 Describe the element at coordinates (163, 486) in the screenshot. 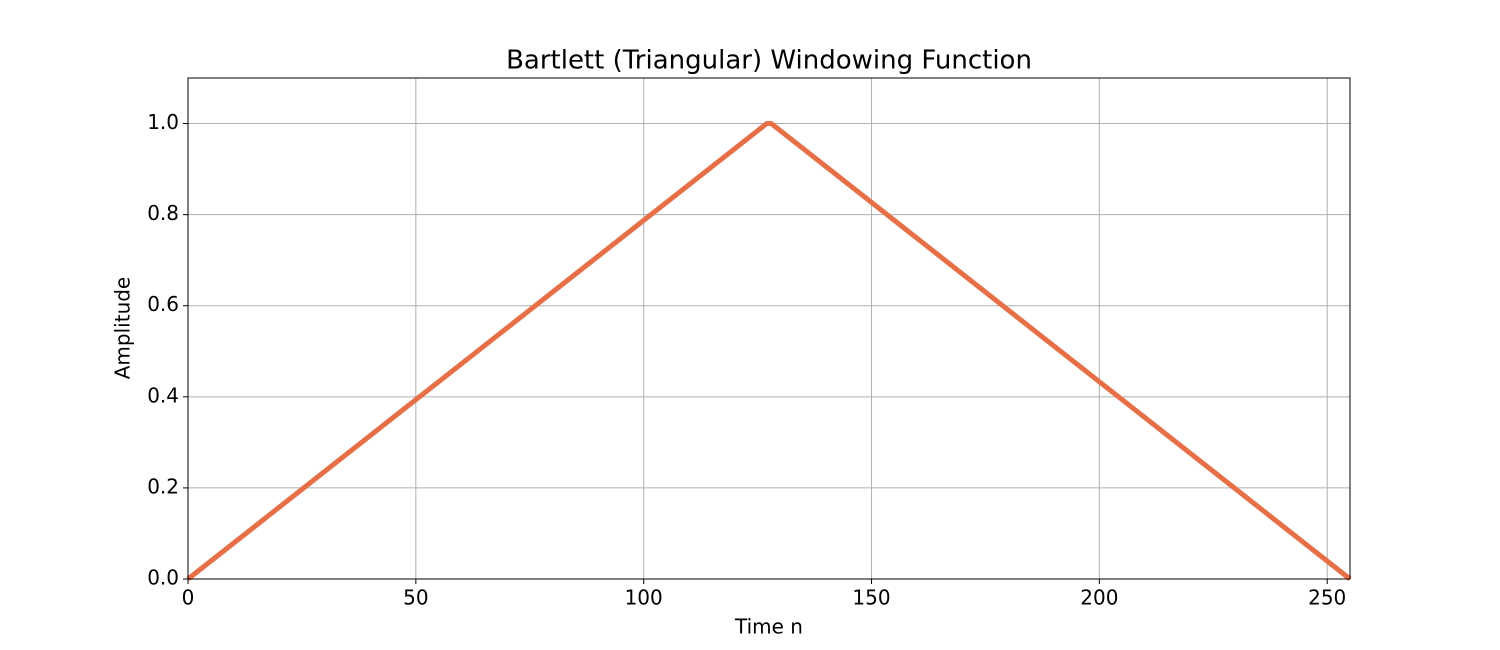

I see `y-tick-label: 0.2` at that location.